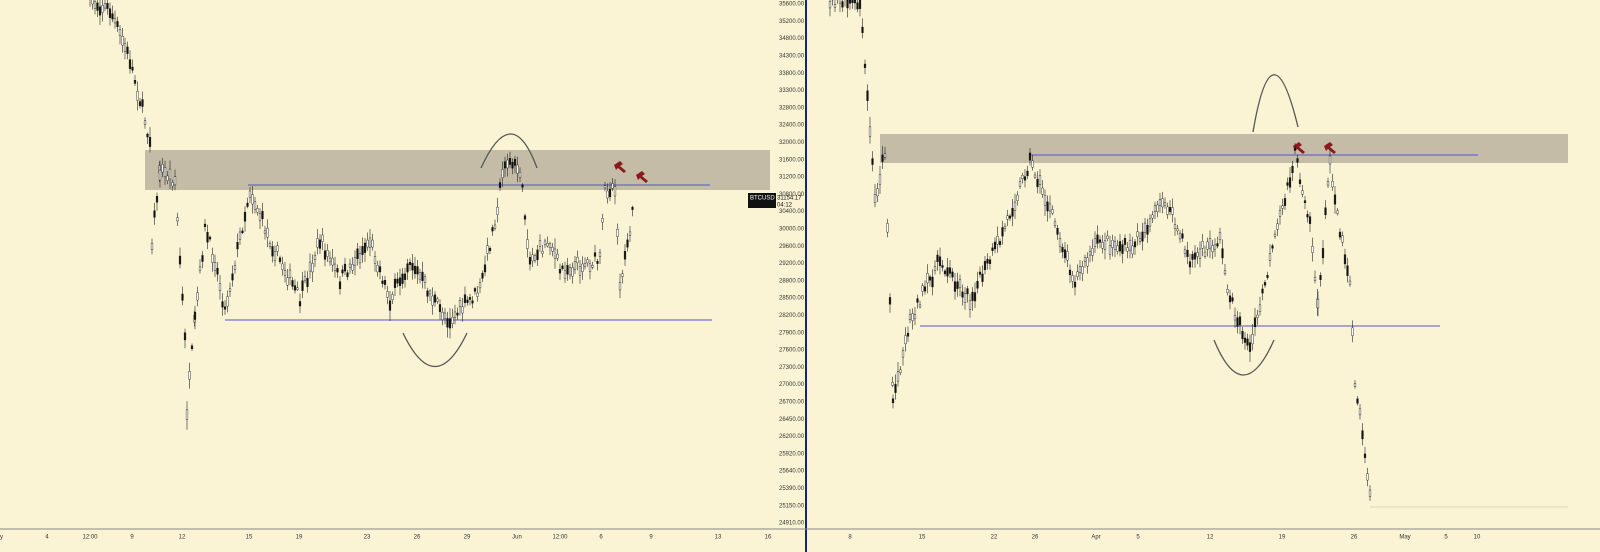 The height and width of the screenshot is (552, 1600). What do you see at coordinates (792, 22) in the screenshot?
I see `price-label: 35200.00` at bounding box center [792, 22].